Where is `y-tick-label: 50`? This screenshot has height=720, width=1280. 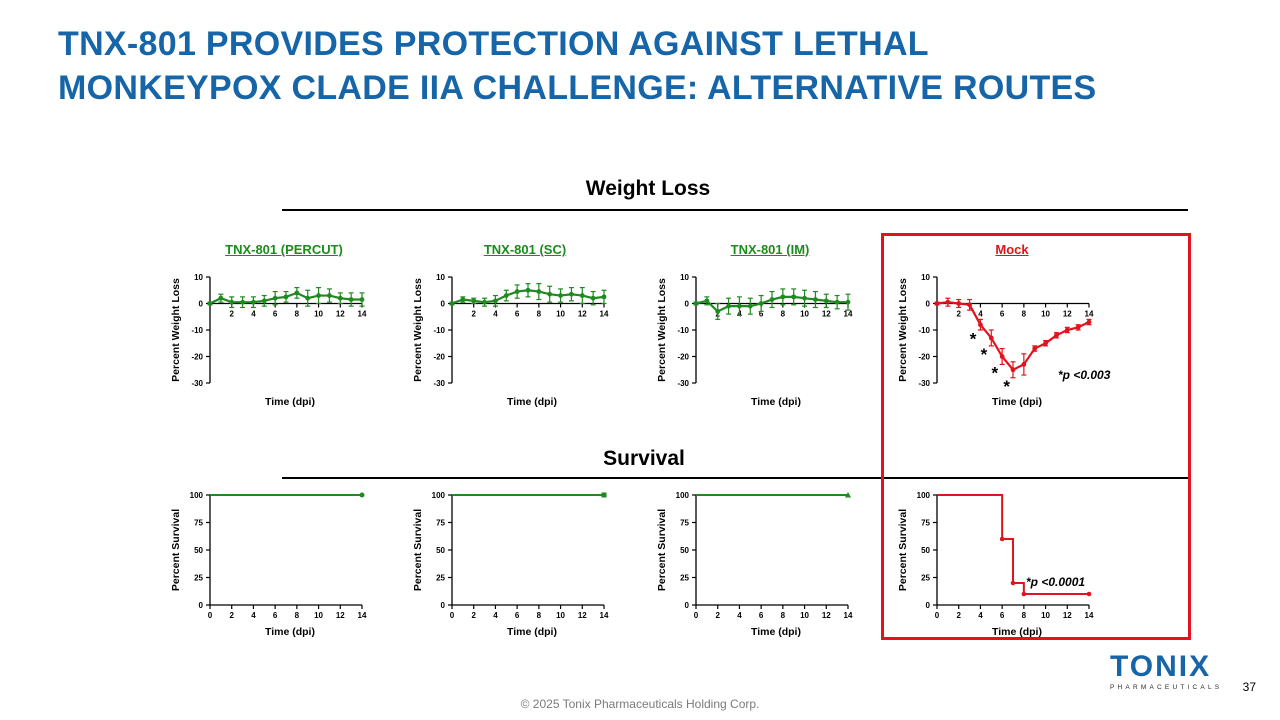
y-tick-label: 50 is located at coordinates (440, 550).